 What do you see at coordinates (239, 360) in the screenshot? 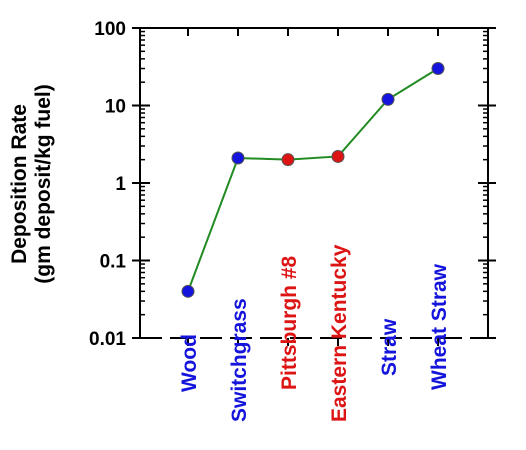
I see `x-tick-label: Switchgrass` at bounding box center [239, 360].